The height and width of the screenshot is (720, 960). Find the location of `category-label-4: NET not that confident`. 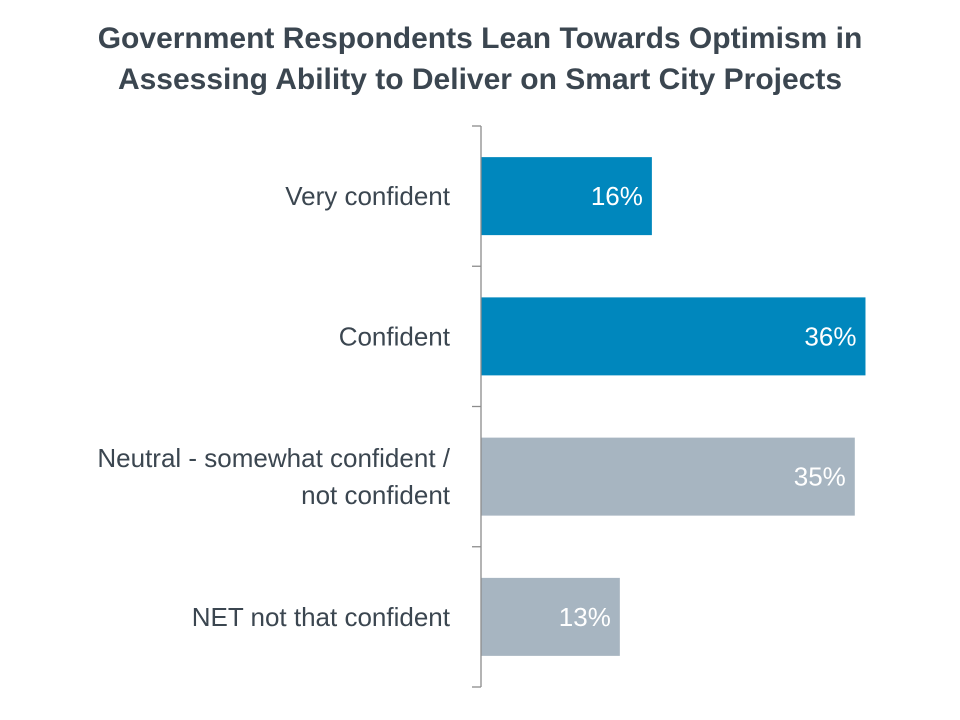

category-label-4: NET not that confident is located at coordinates (321, 617).